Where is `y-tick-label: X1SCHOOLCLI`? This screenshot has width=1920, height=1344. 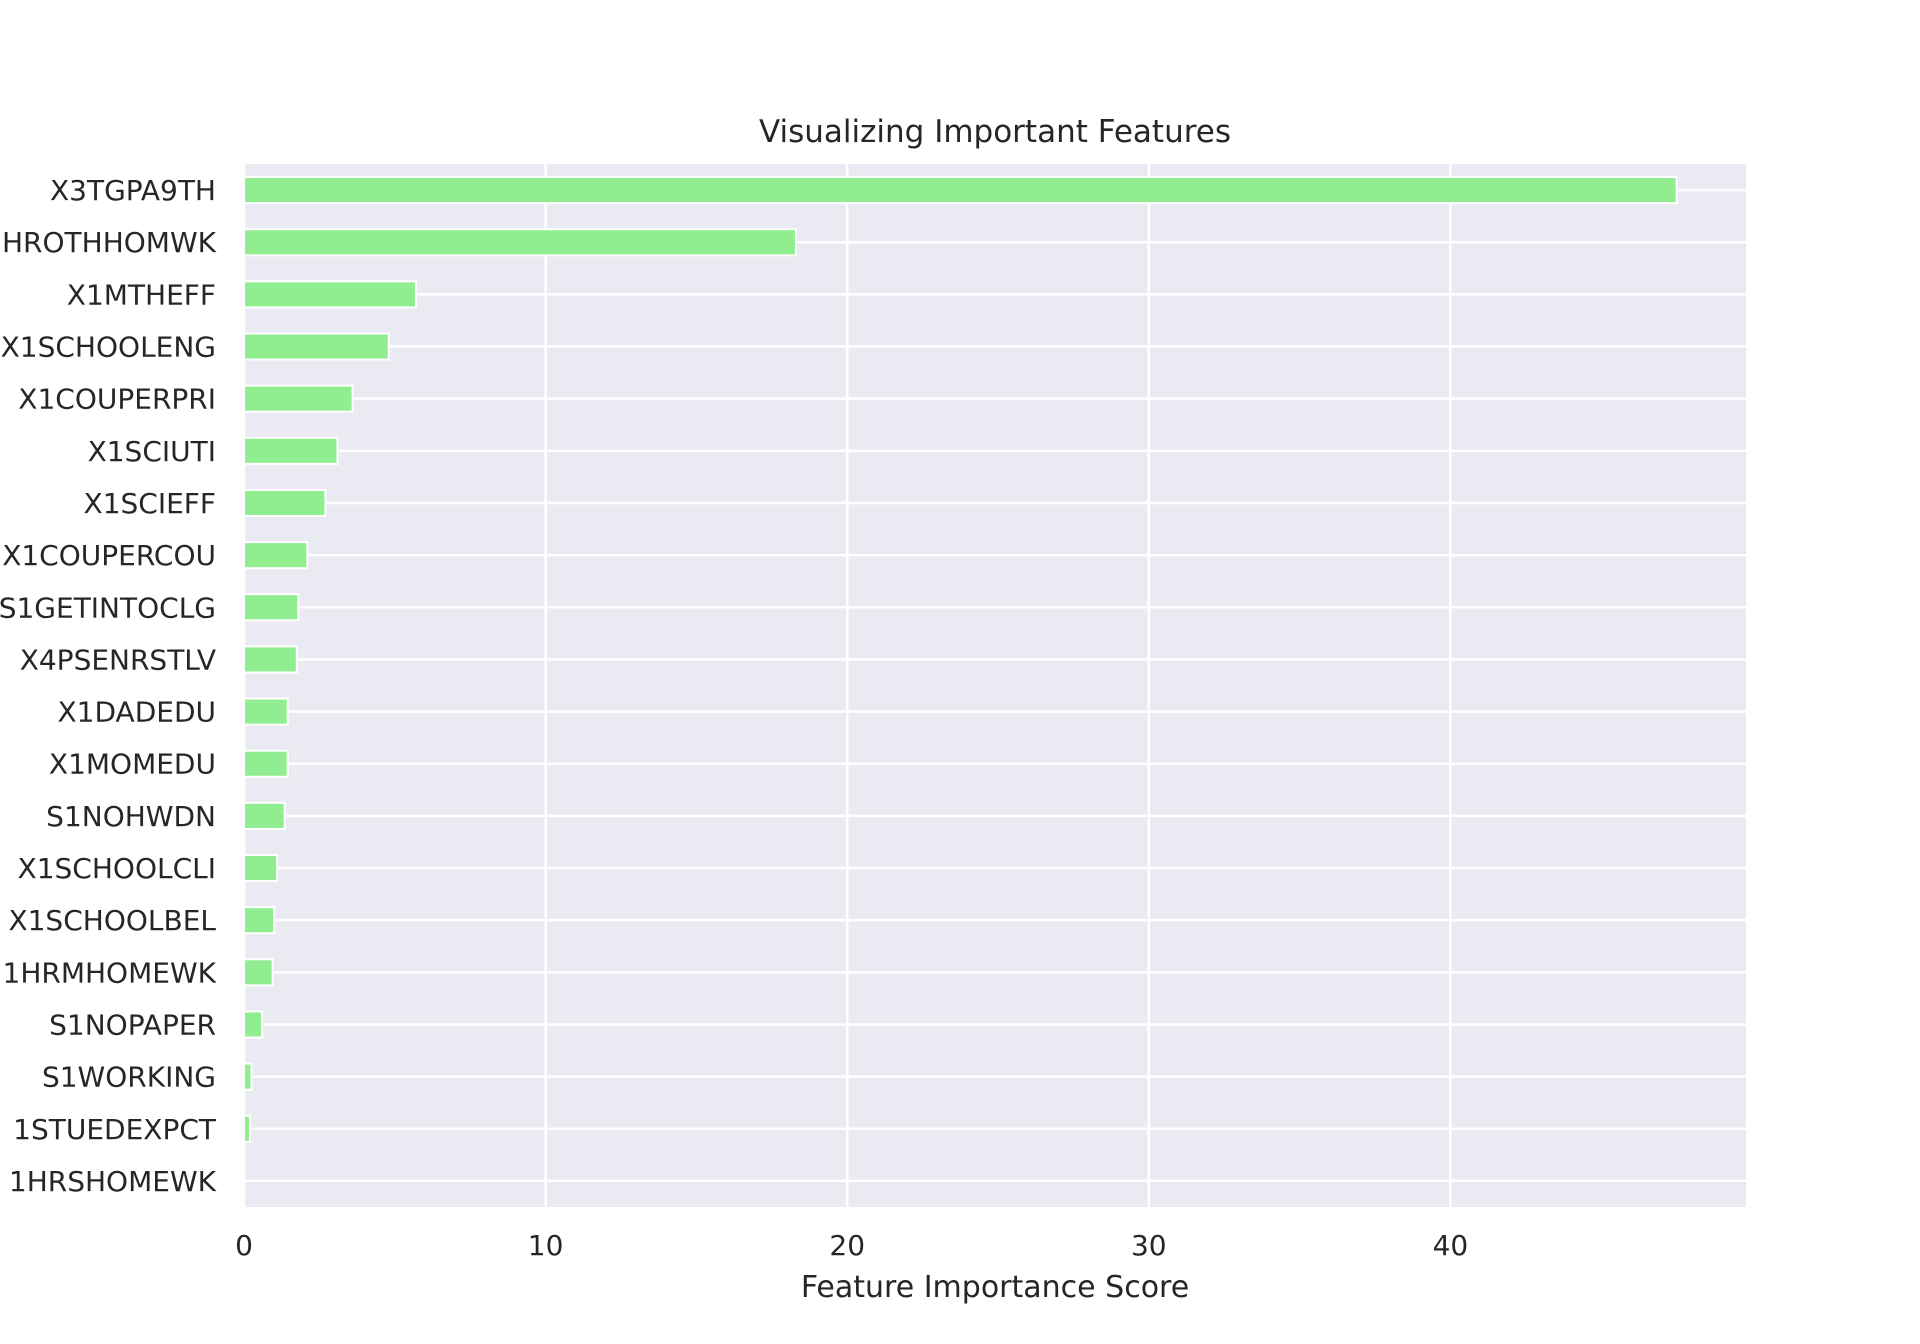
y-tick-label: X1SCHOOLCLI is located at coordinates (117, 868).